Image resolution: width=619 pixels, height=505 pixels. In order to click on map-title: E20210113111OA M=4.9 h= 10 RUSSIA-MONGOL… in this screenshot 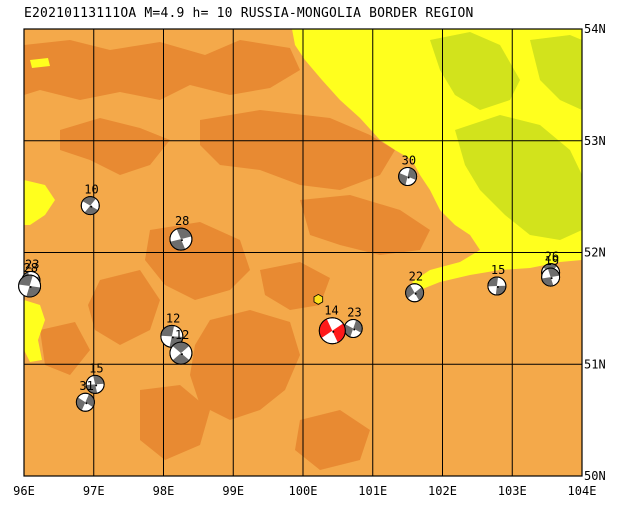, I will do `click(249, 13)`.